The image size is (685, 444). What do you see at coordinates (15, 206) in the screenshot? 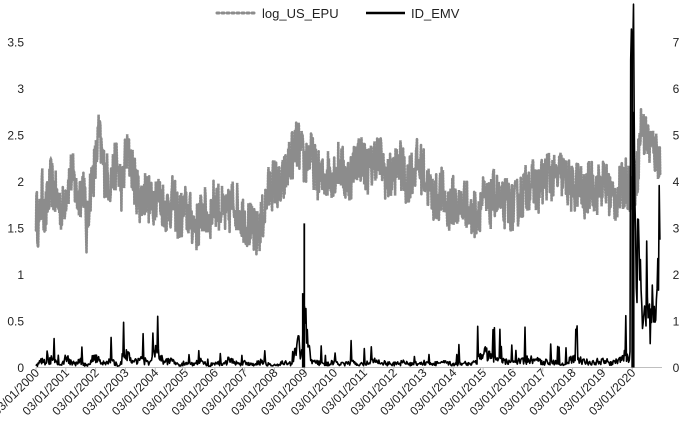
I see `y-axis-left: 0 0.5 1 1.5 2 2.5 3 3.5` at bounding box center [15, 206].